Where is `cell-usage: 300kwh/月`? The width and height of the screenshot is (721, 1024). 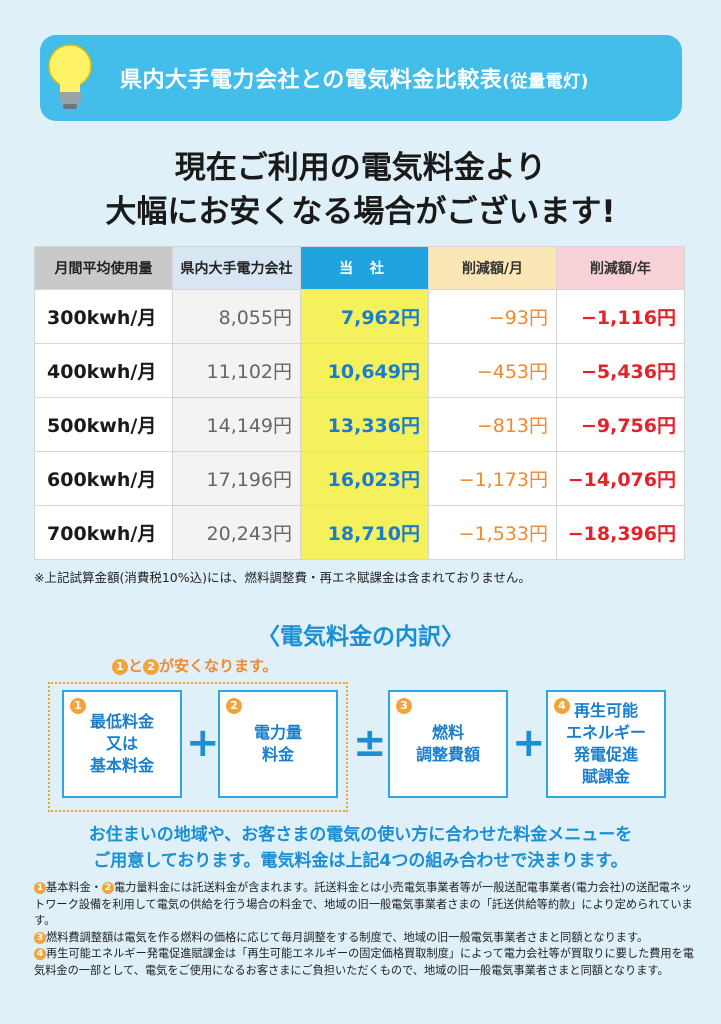 cell-usage: 300kwh/月 is located at coordinates (103, 316).